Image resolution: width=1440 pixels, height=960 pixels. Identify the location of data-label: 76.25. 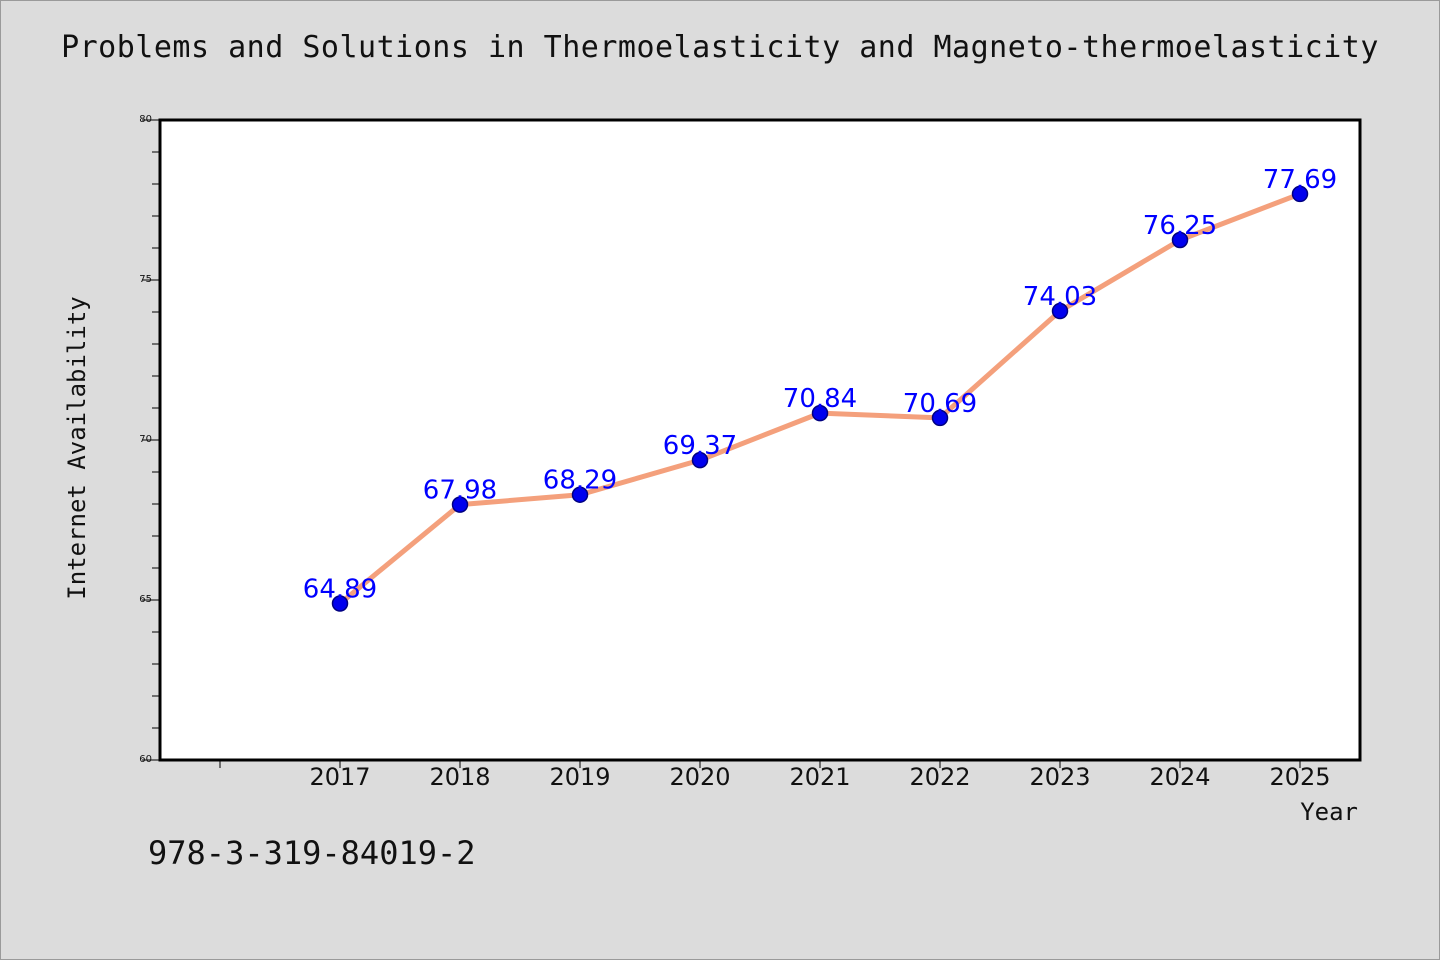
(1180, 226).